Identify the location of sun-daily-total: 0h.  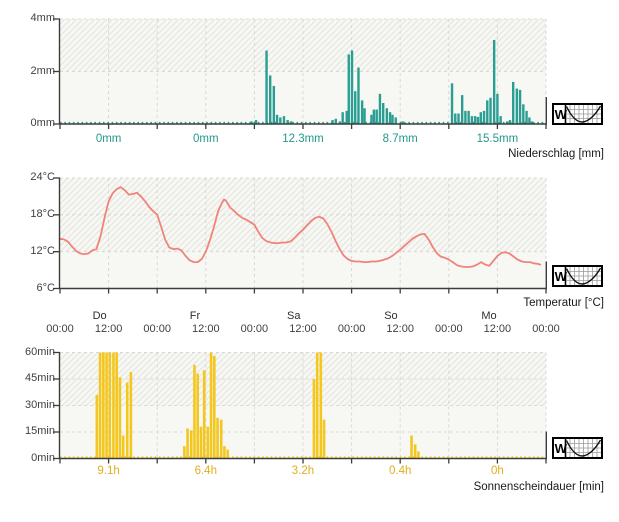
(497, 471).